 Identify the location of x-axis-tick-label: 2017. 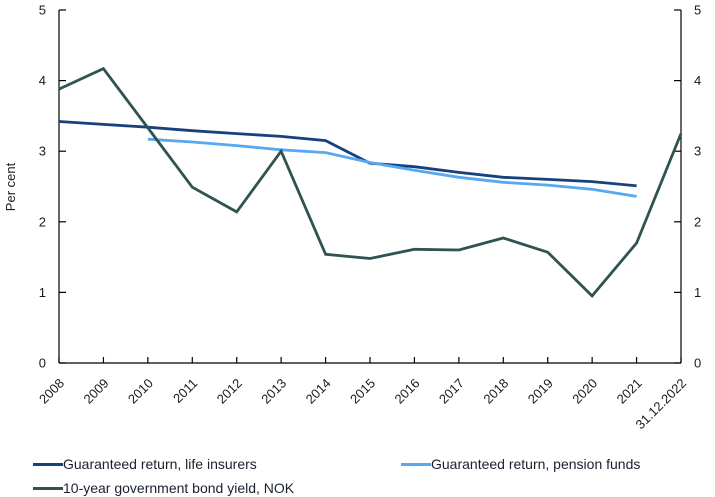
(451, 391).